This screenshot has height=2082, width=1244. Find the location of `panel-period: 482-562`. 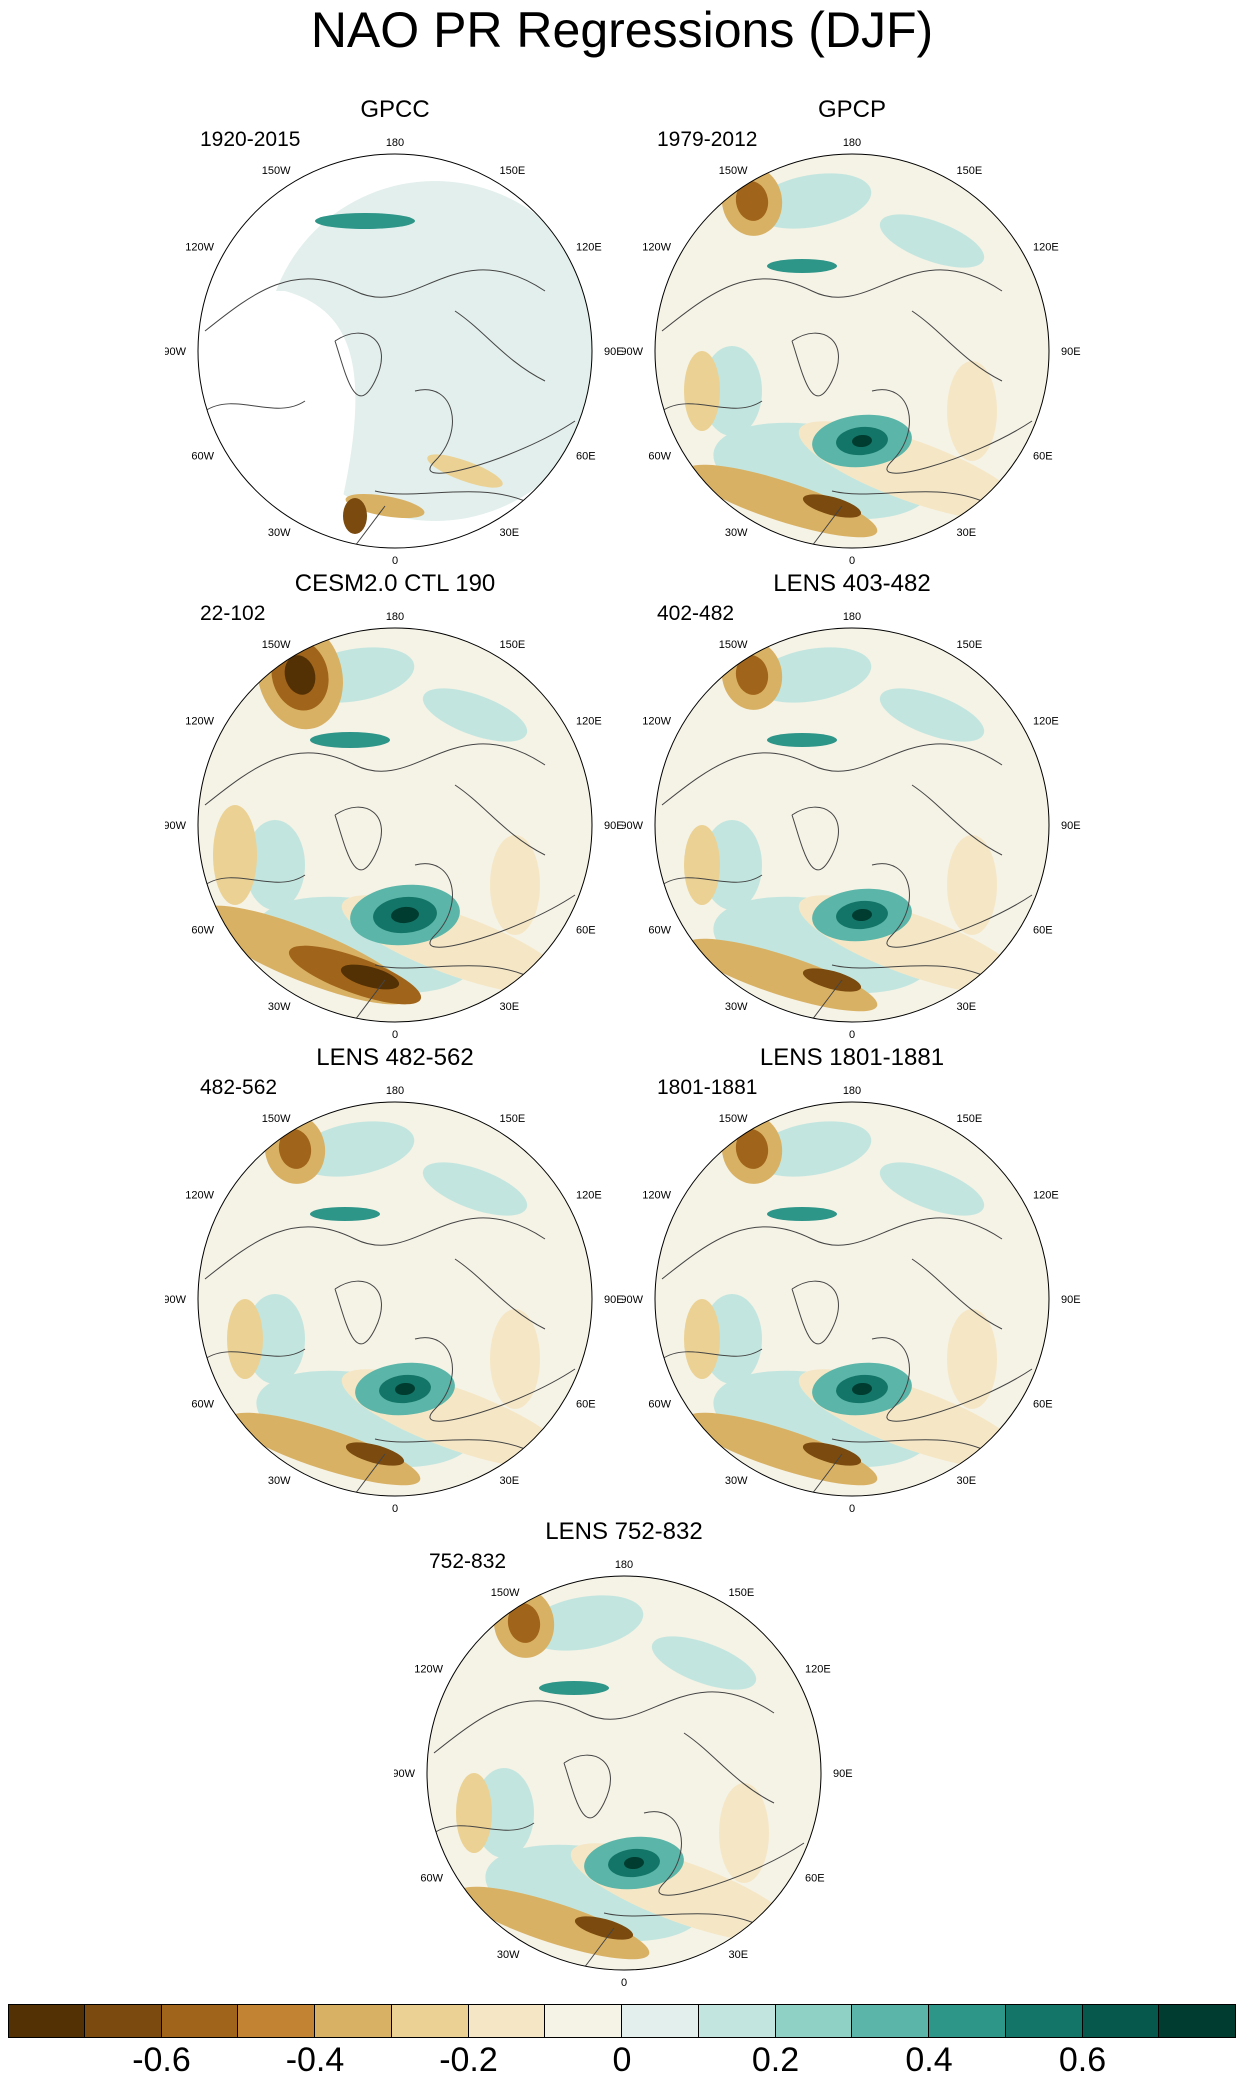

panel-period: 482-562 is located at coordinates (239, 1087).